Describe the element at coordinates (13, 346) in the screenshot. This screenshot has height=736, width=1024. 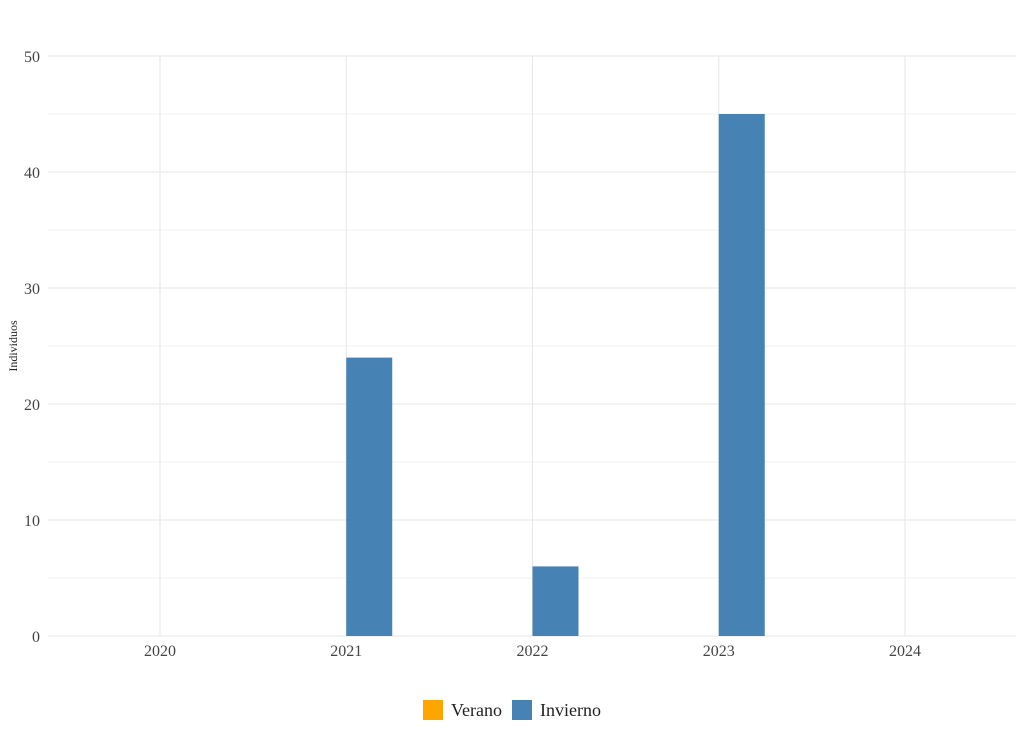
I see `y-axis-label: Individuos` at that location.